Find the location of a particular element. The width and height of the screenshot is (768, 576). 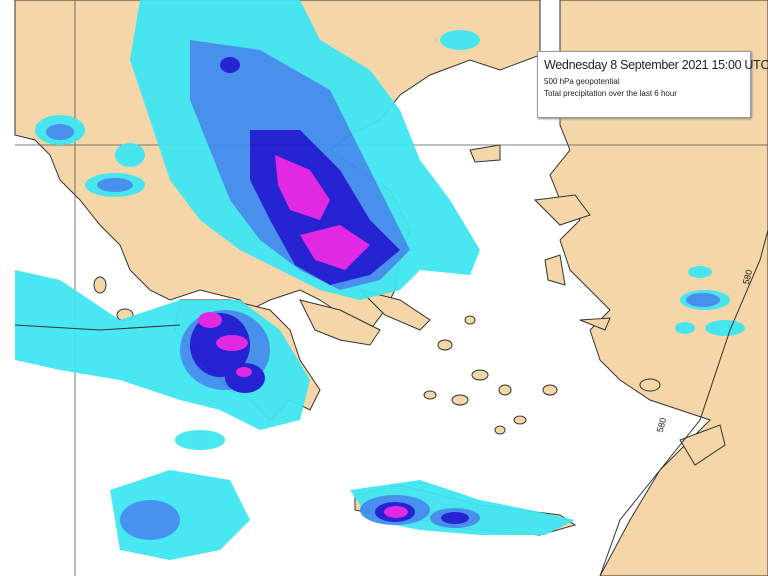

legend-line-precipitation: Total precipitation over the last 6 hour is located at coordinates (610, 93).